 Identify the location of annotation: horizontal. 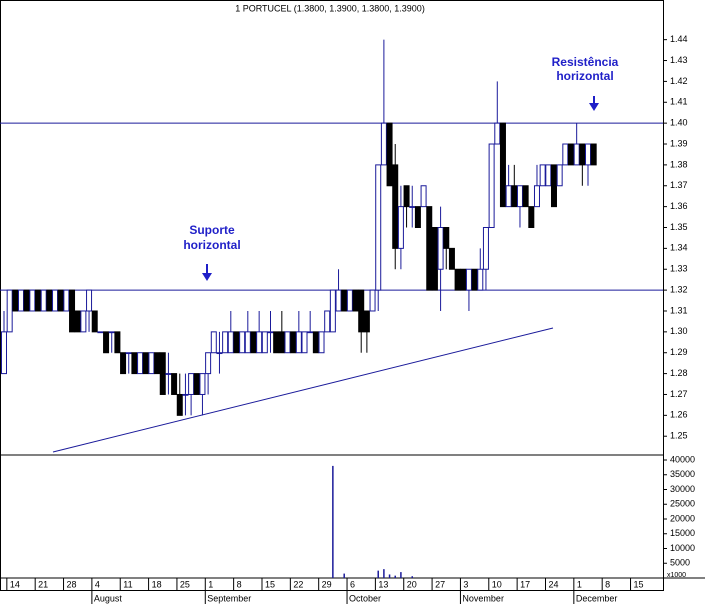
(211, 245).